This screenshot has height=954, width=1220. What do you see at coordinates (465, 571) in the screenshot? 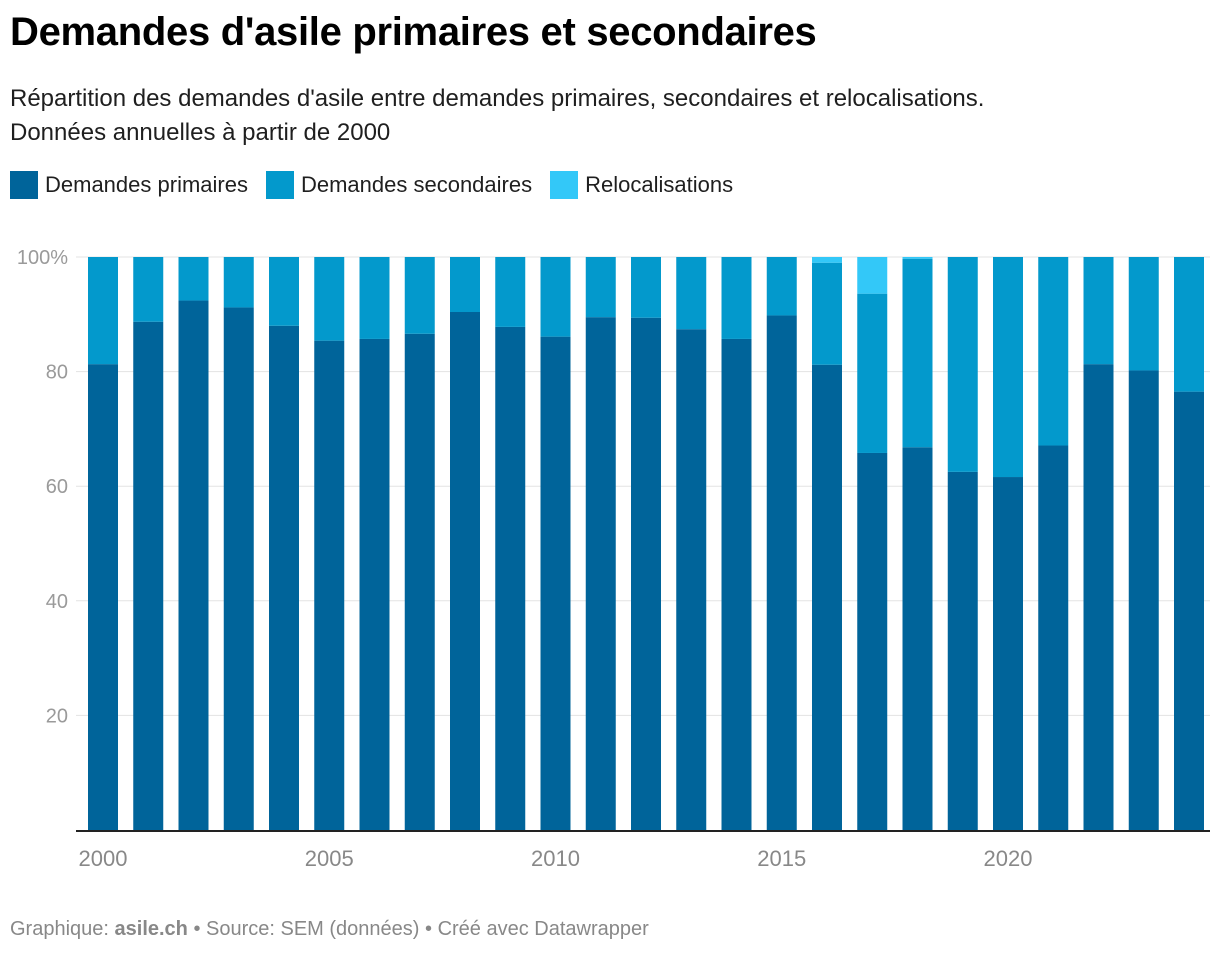
I see `bar-2008-primary` at bounding box center [465, 571].